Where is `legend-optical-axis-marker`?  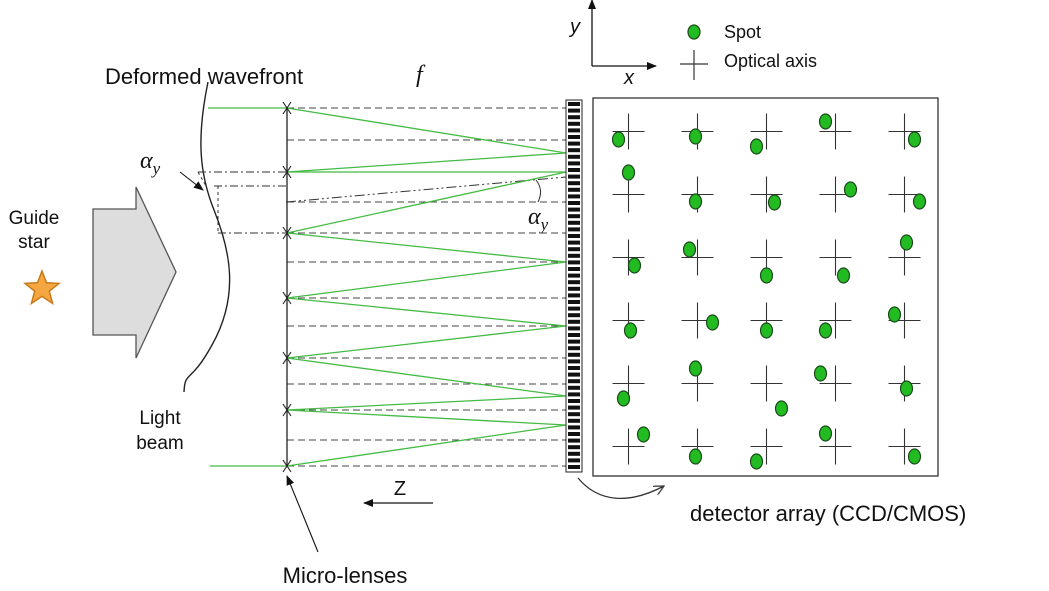
legend-optical-axis-marker is located at coordinates (694, 65).